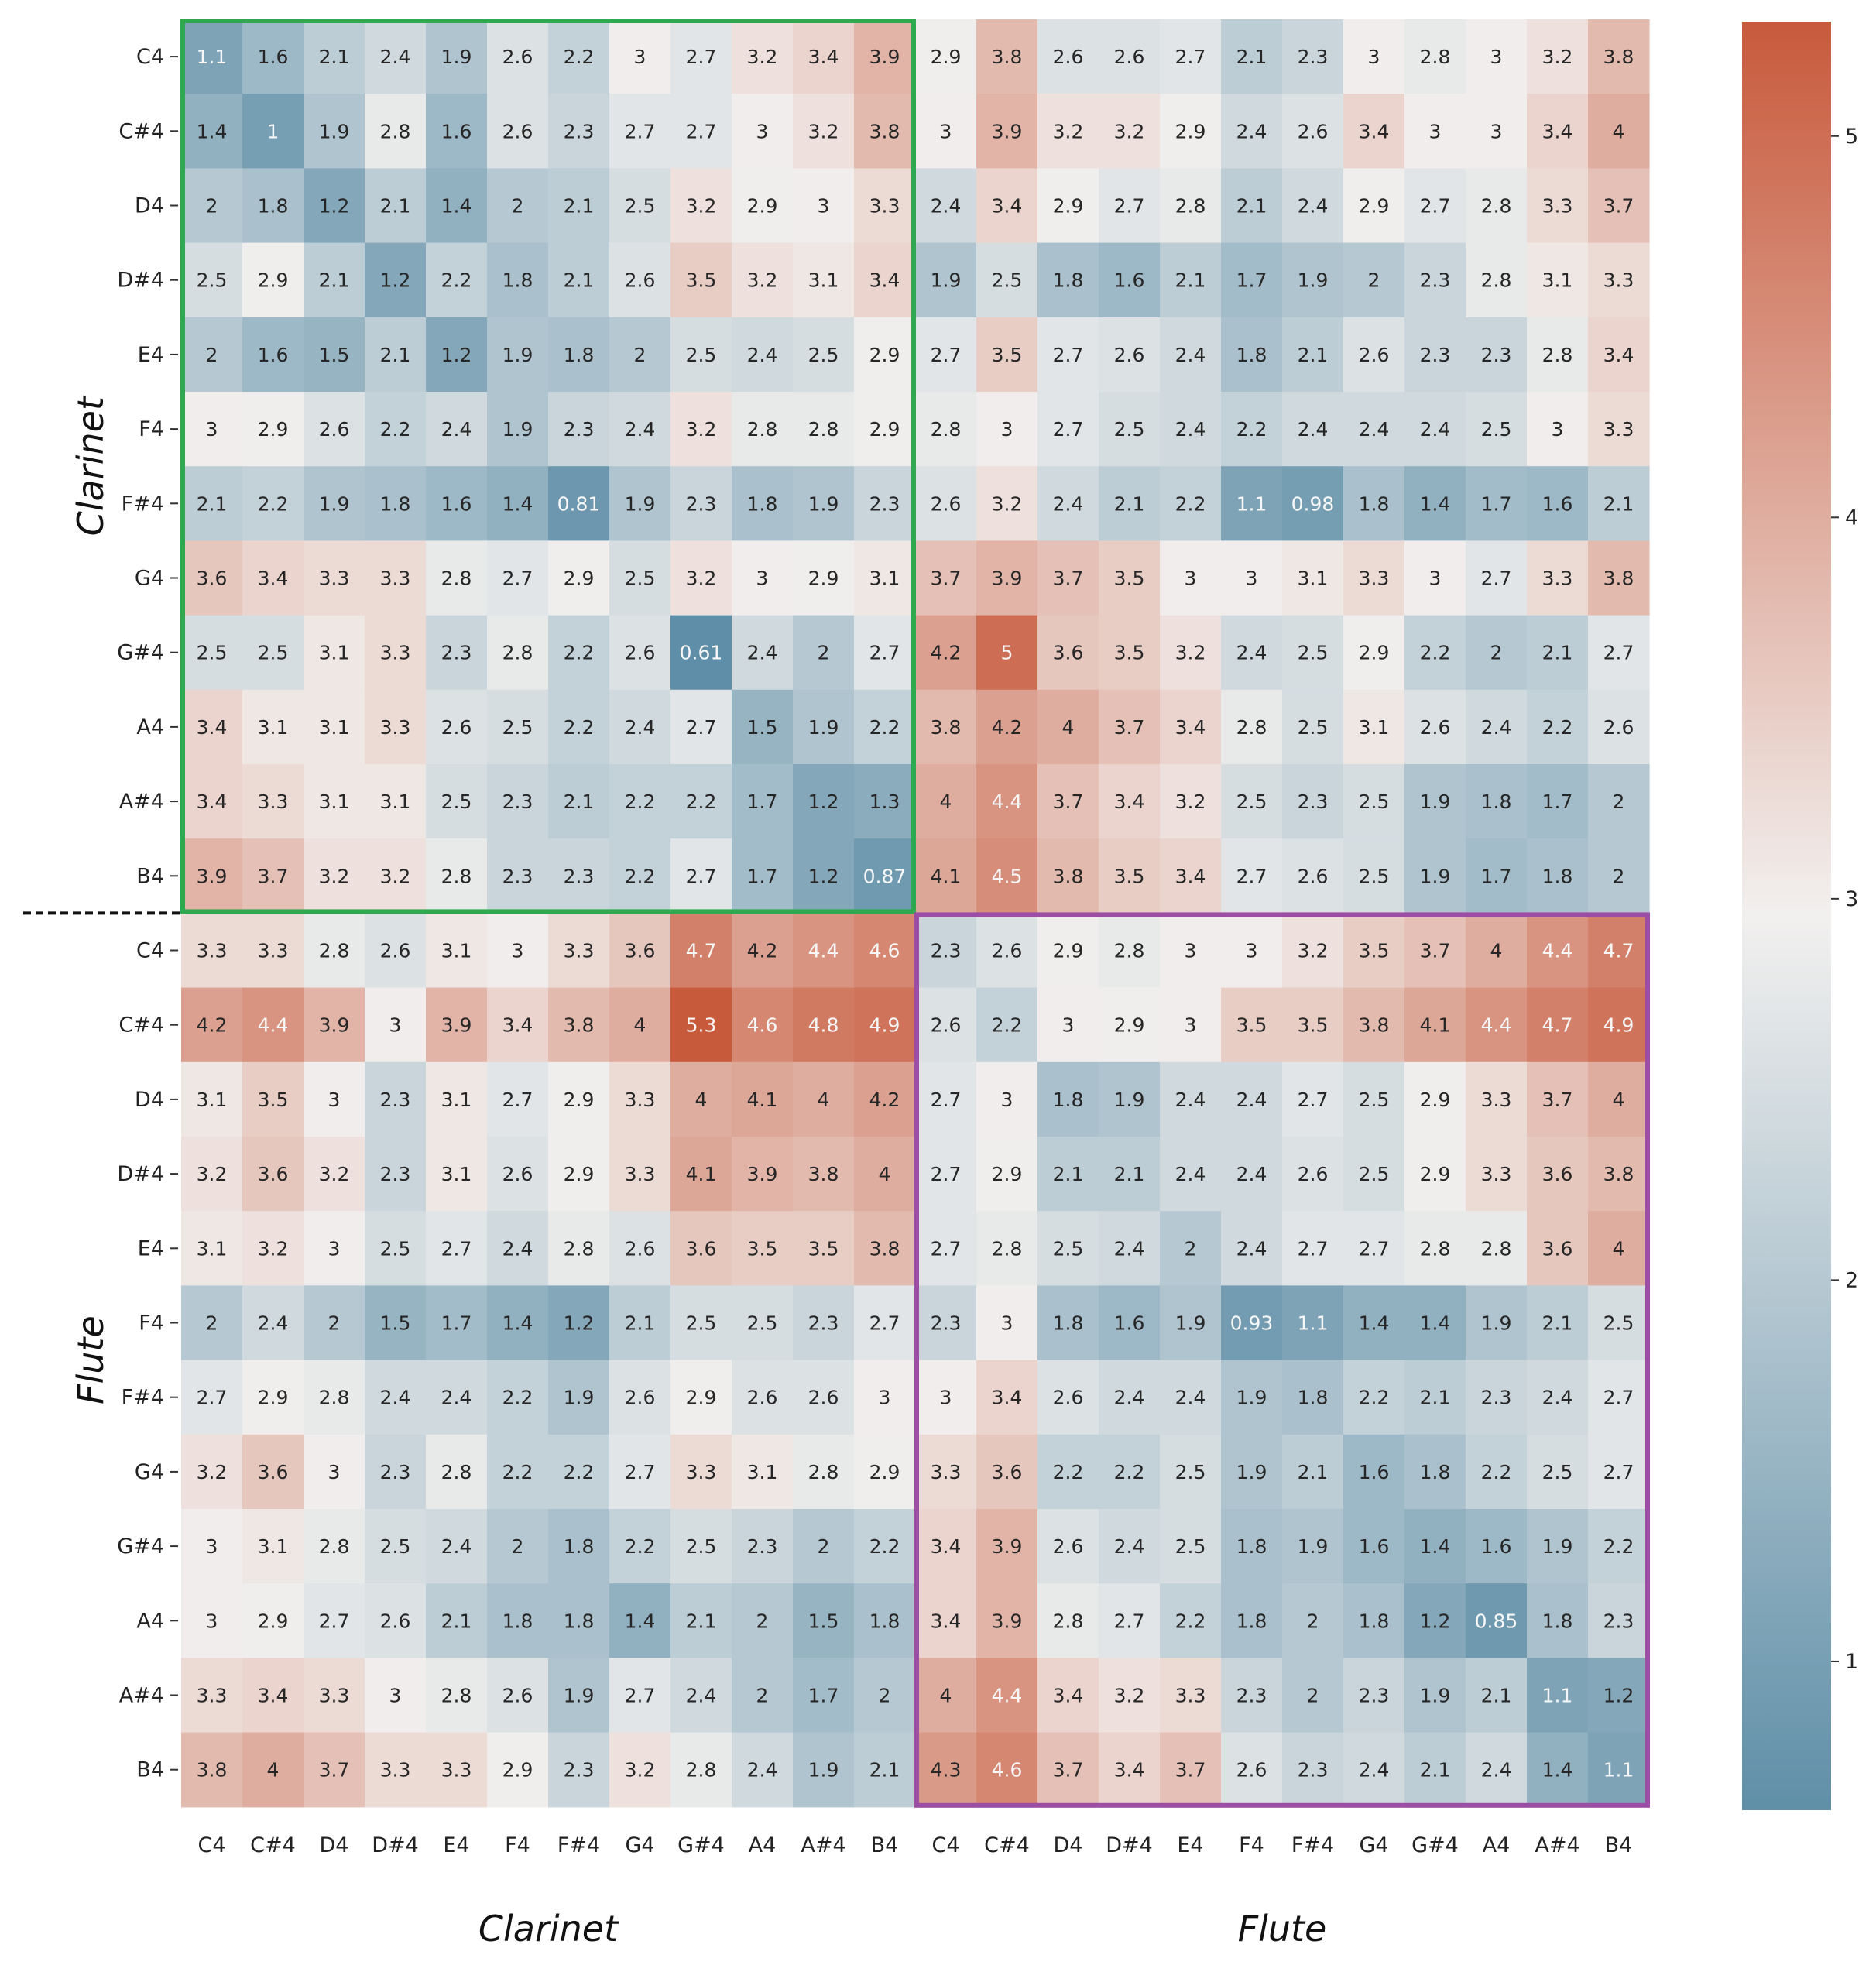 The height and width of the screenshot is (1965, 1876). I want to click on colorbar-ticks: 1 2 3 4 5, so click(1845, 899).